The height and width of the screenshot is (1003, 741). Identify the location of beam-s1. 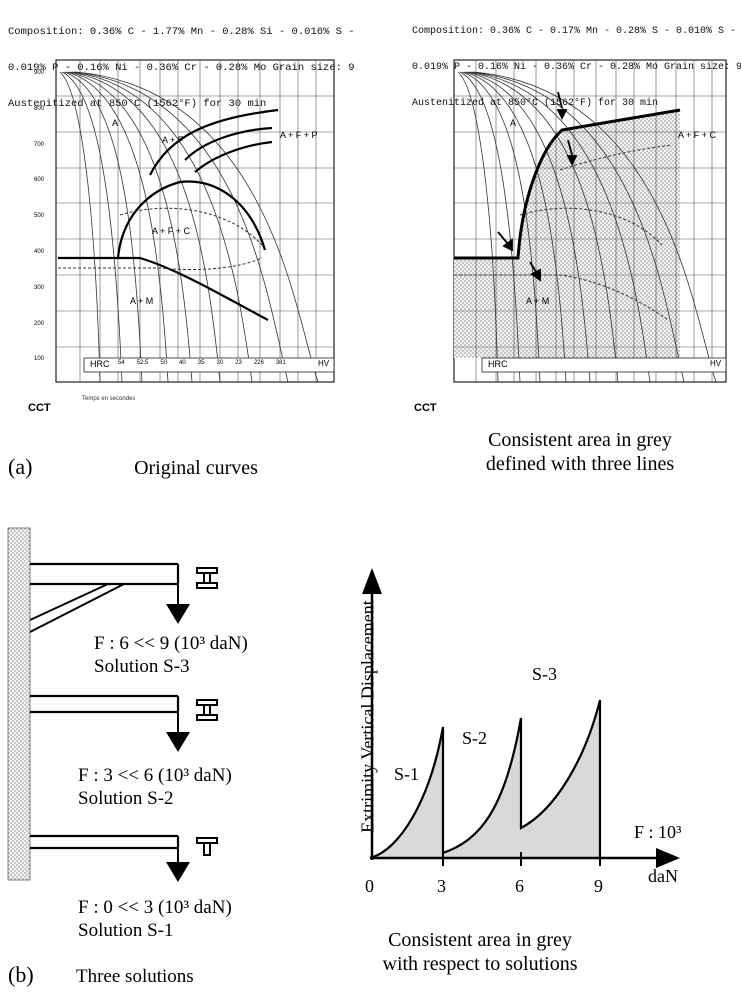
(110, 858).